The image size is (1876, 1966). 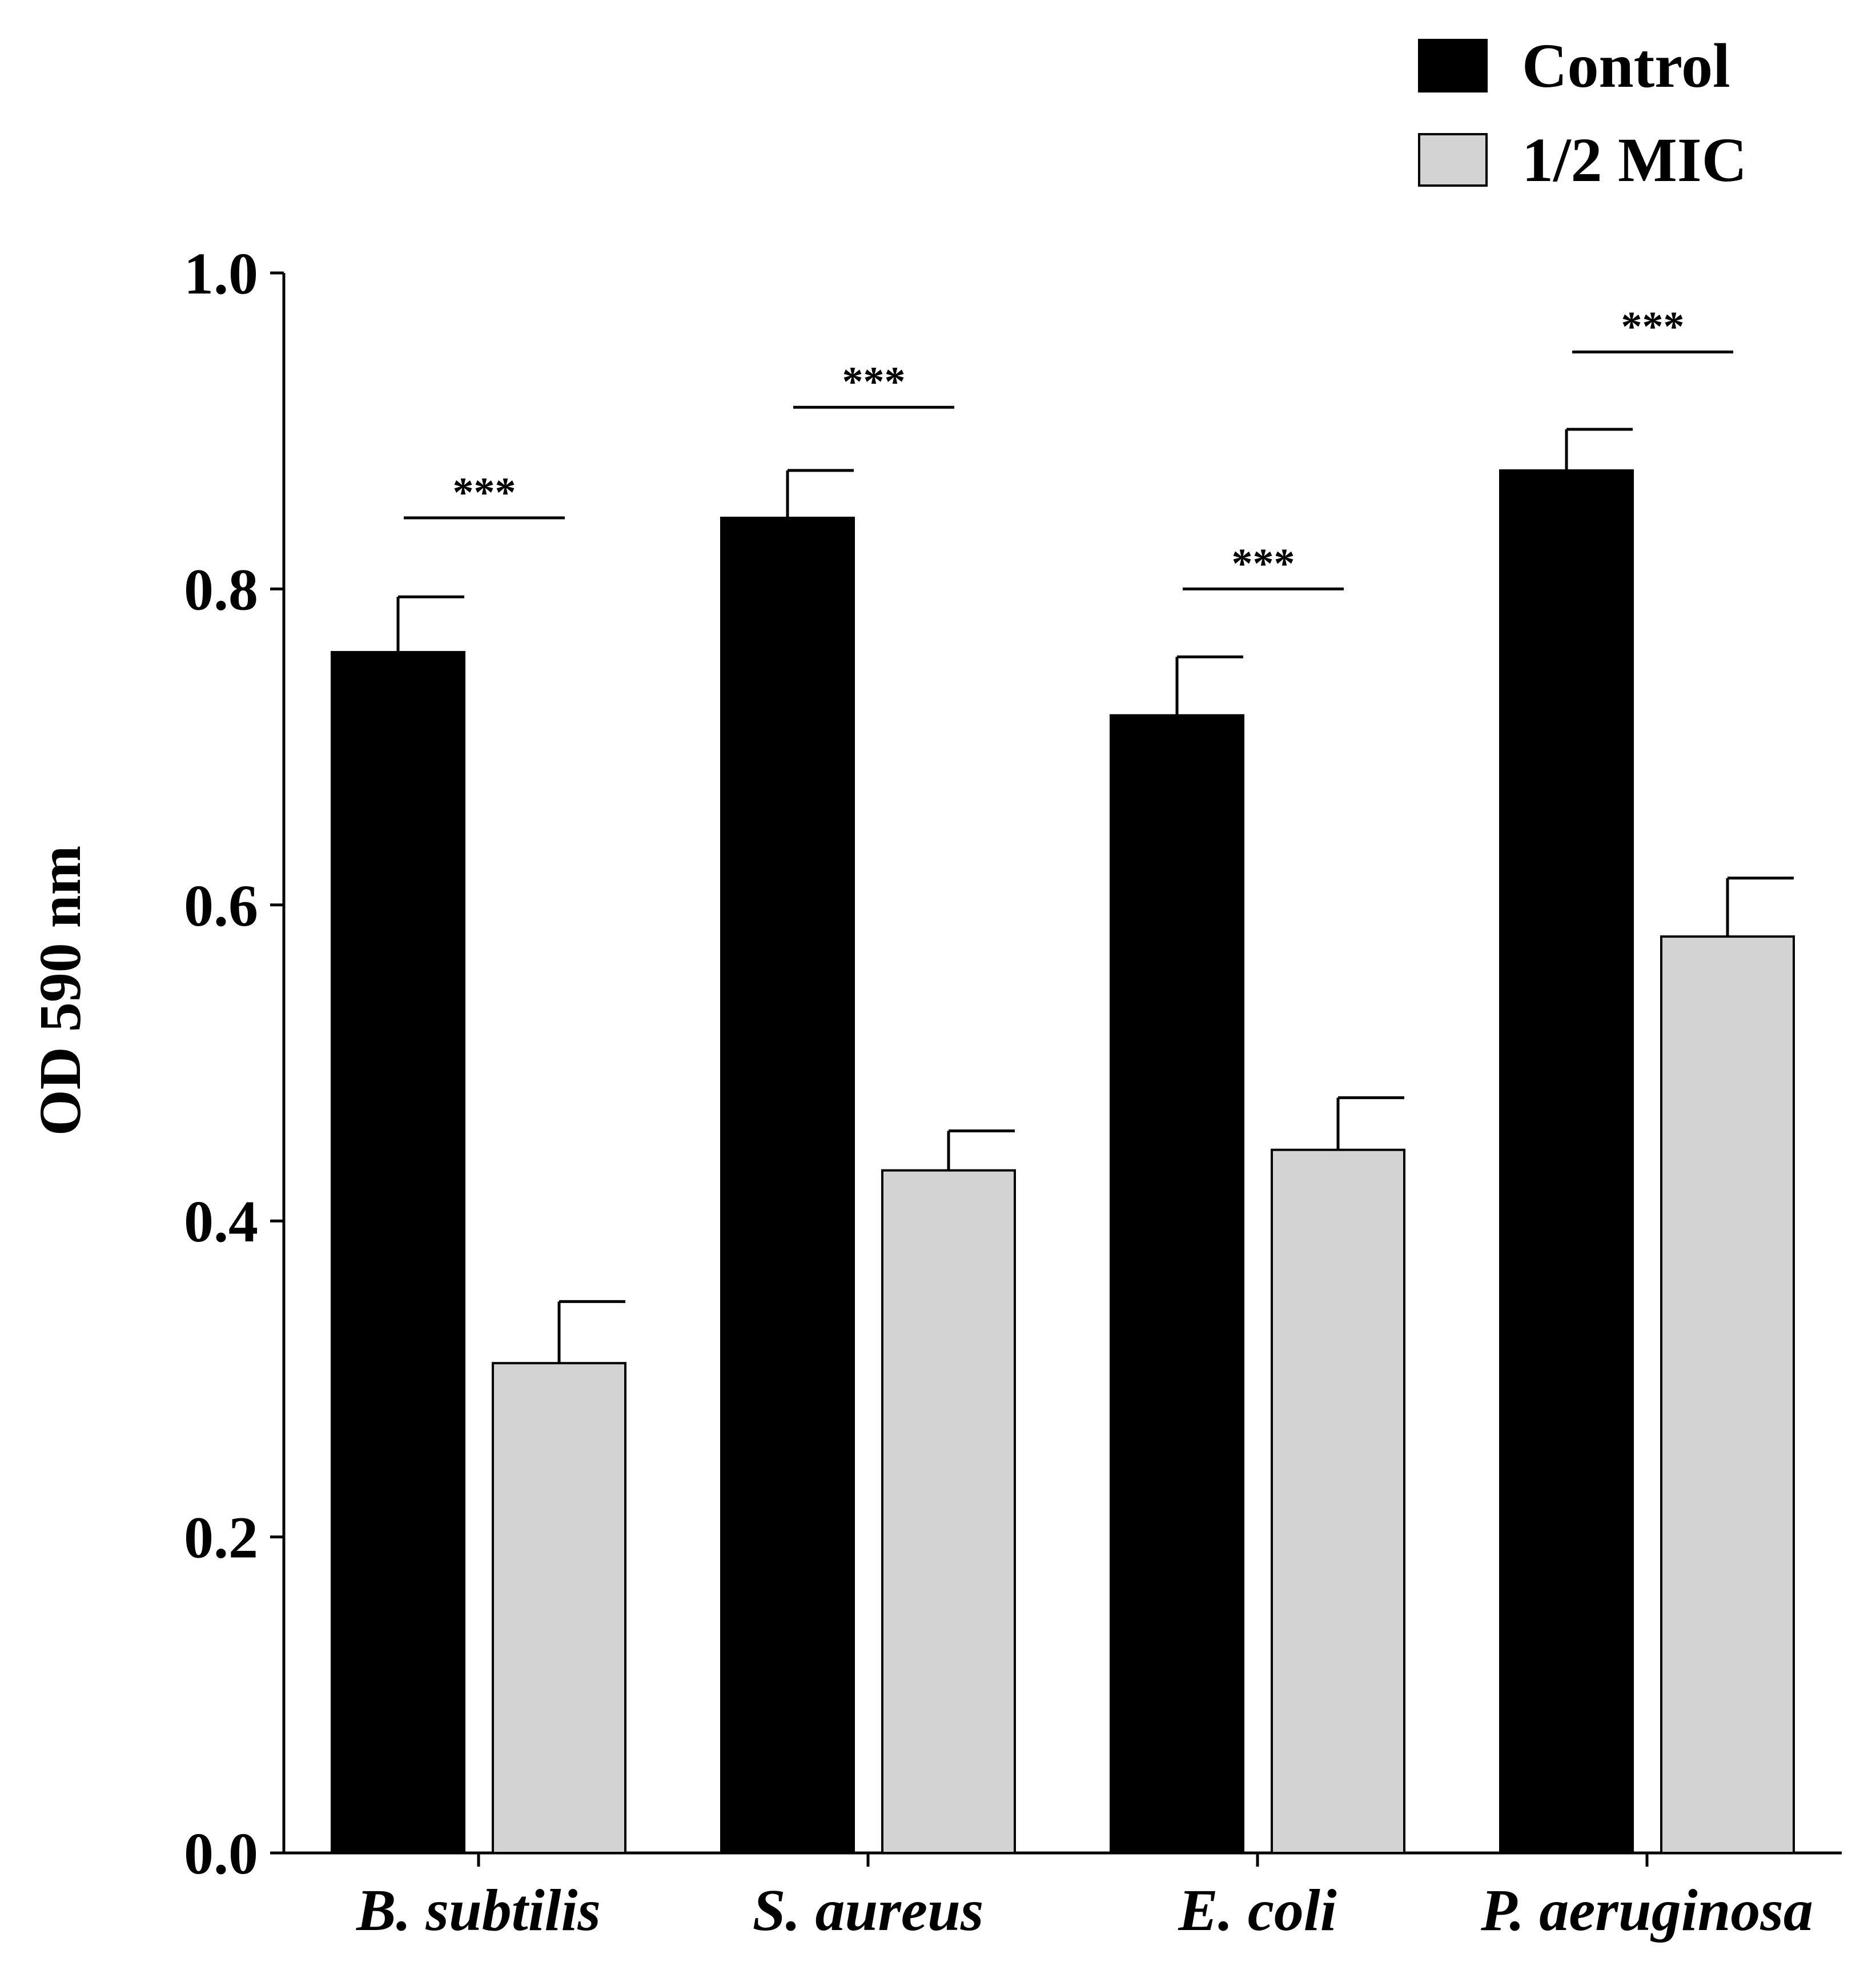 What do you see at coordinates (478, 1910) in the screenshot?
I see `x-tick-label: B. subtilis` at bounding box center [478, 1910].